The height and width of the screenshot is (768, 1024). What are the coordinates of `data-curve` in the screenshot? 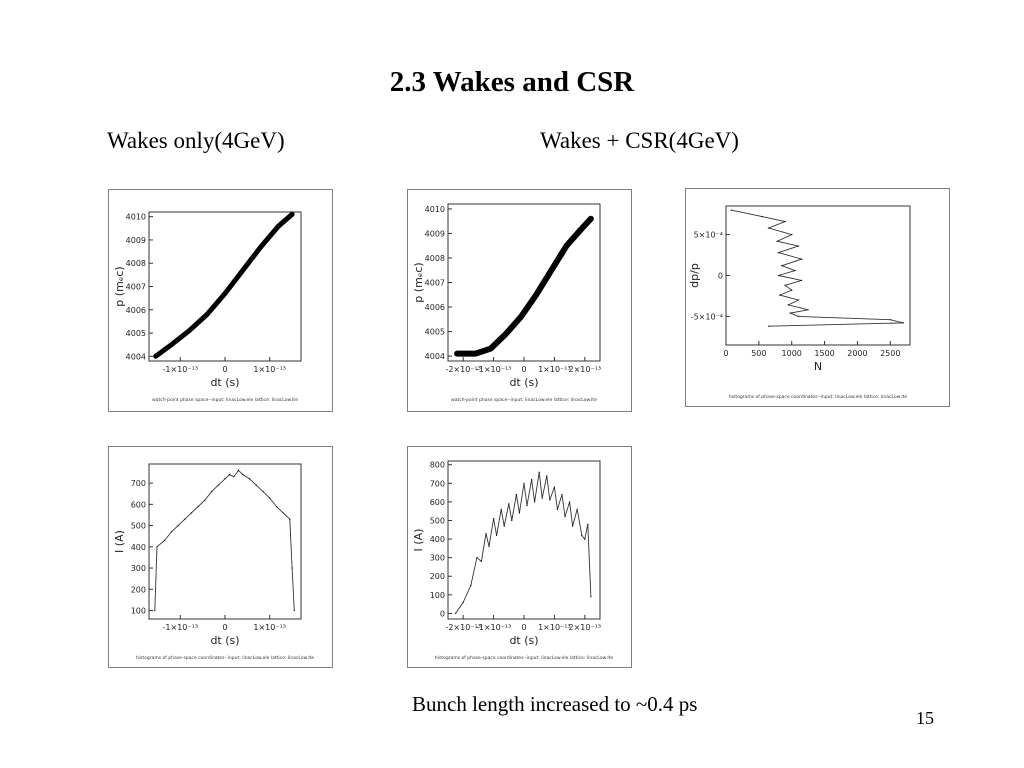 It's located at (523, 543).